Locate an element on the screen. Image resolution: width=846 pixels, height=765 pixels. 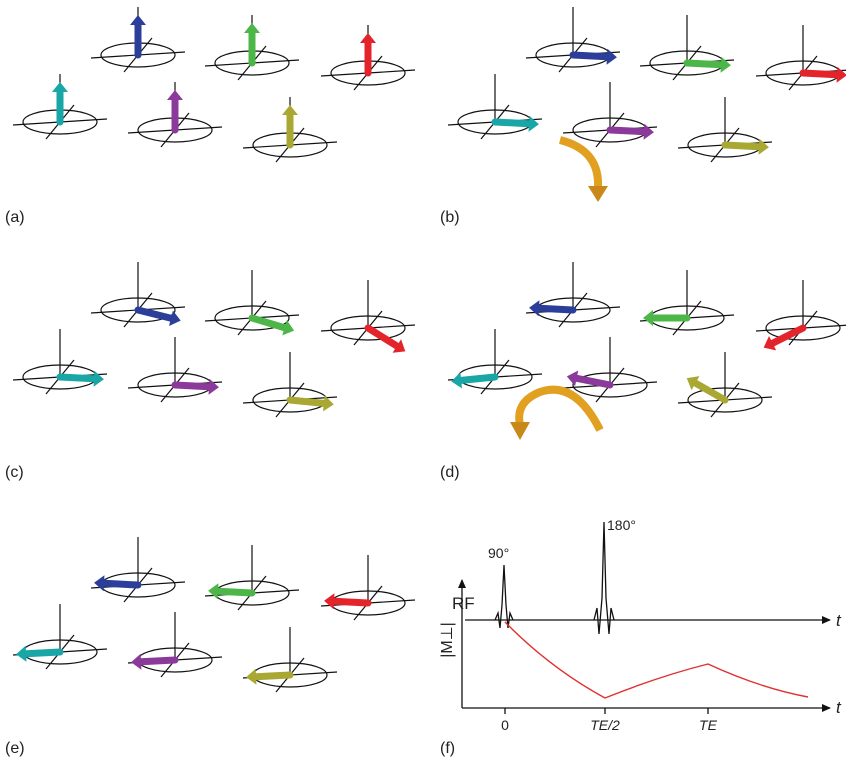
pulse-label: 90° is located at coordinates (498, 553).